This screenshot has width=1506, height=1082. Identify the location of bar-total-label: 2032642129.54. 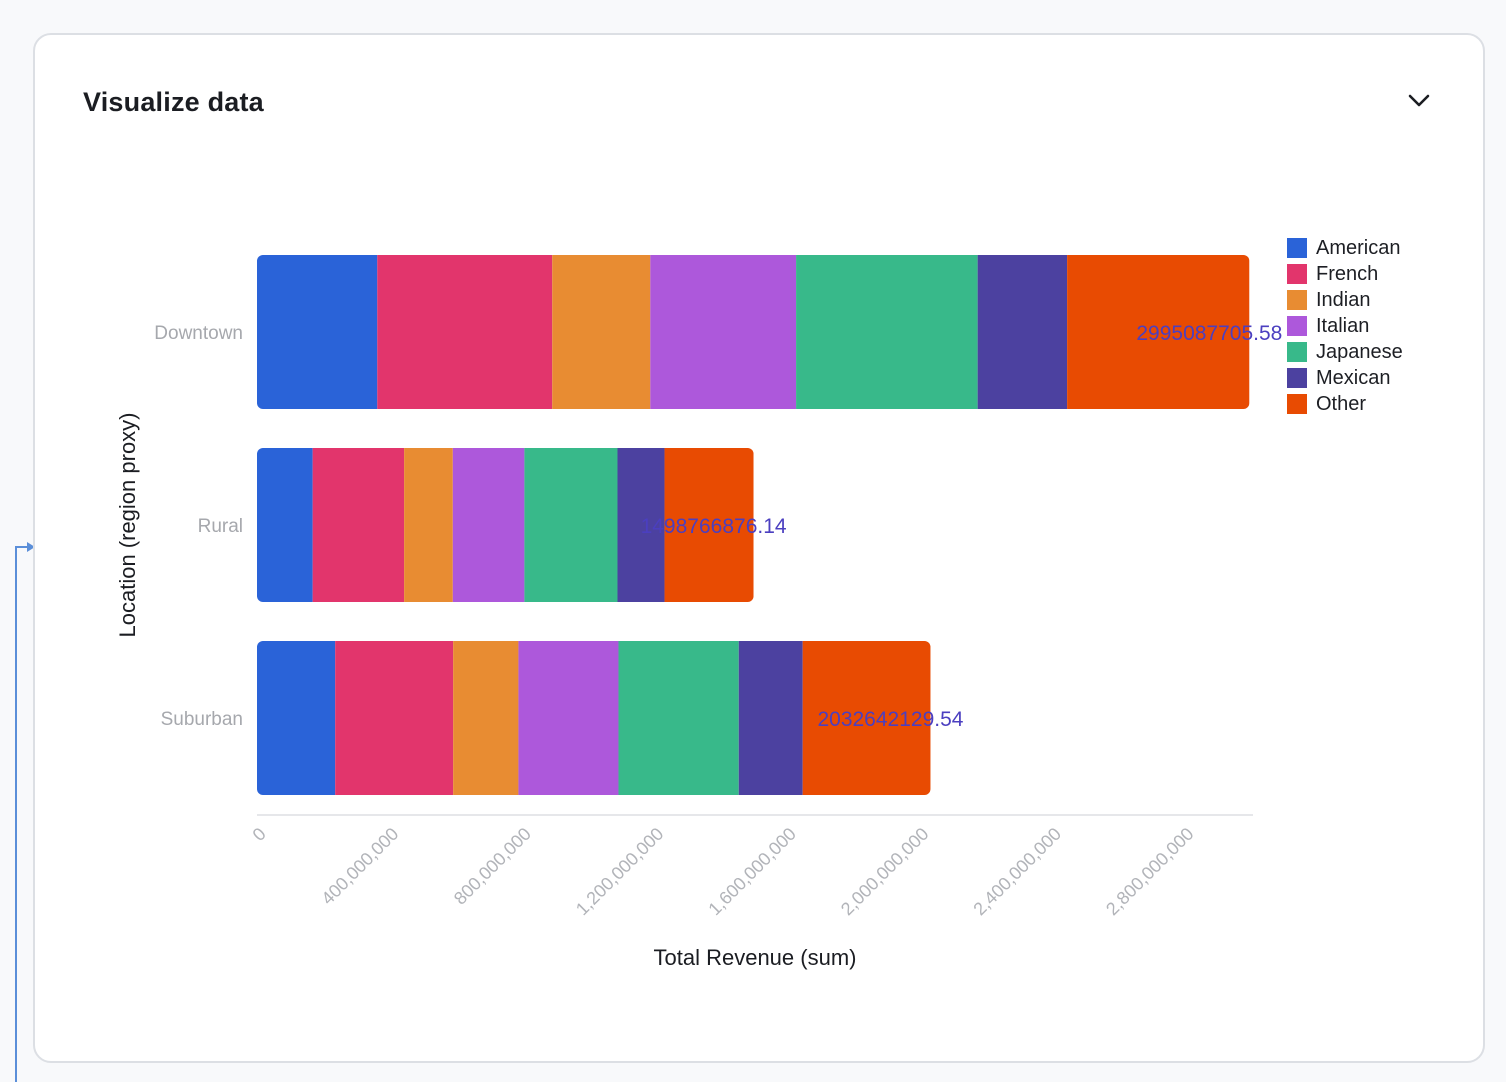
(890, 719).